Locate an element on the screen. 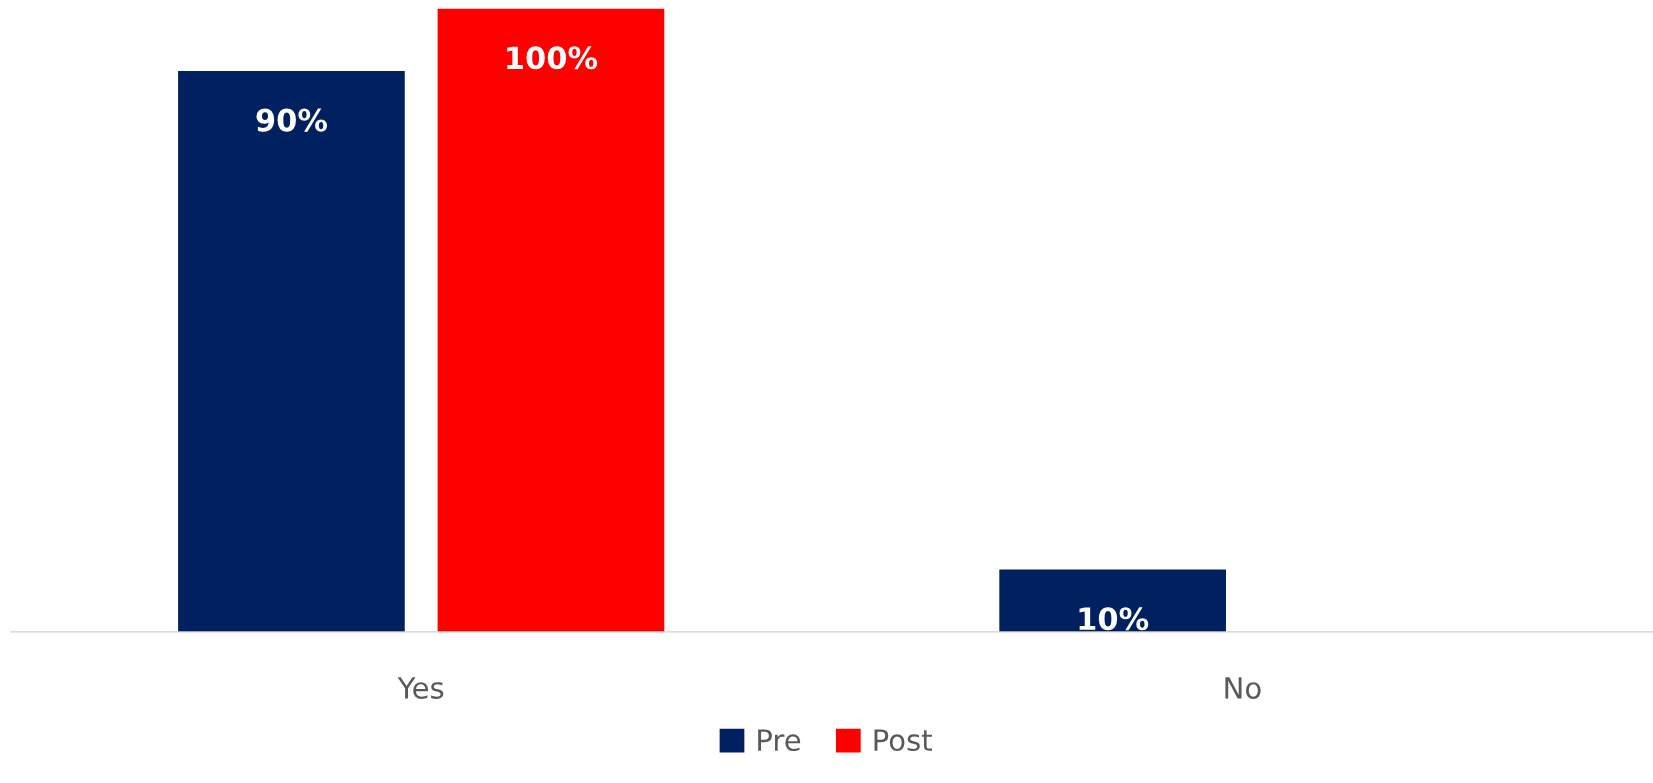 This screenshot has width=1653, height=783. legend-label: Pre is located at coordinates (779, 740).